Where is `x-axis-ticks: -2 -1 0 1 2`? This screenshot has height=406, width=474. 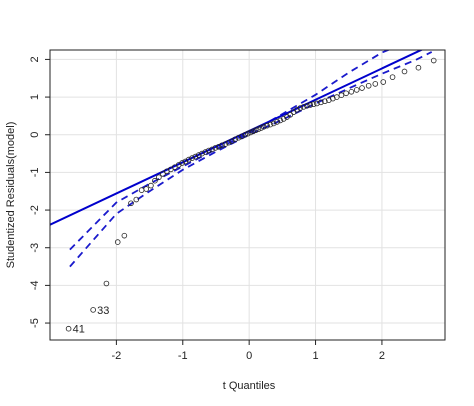 x-axis-ticks: -2 -1 0 1 2 is located at coordinates (248, 351).